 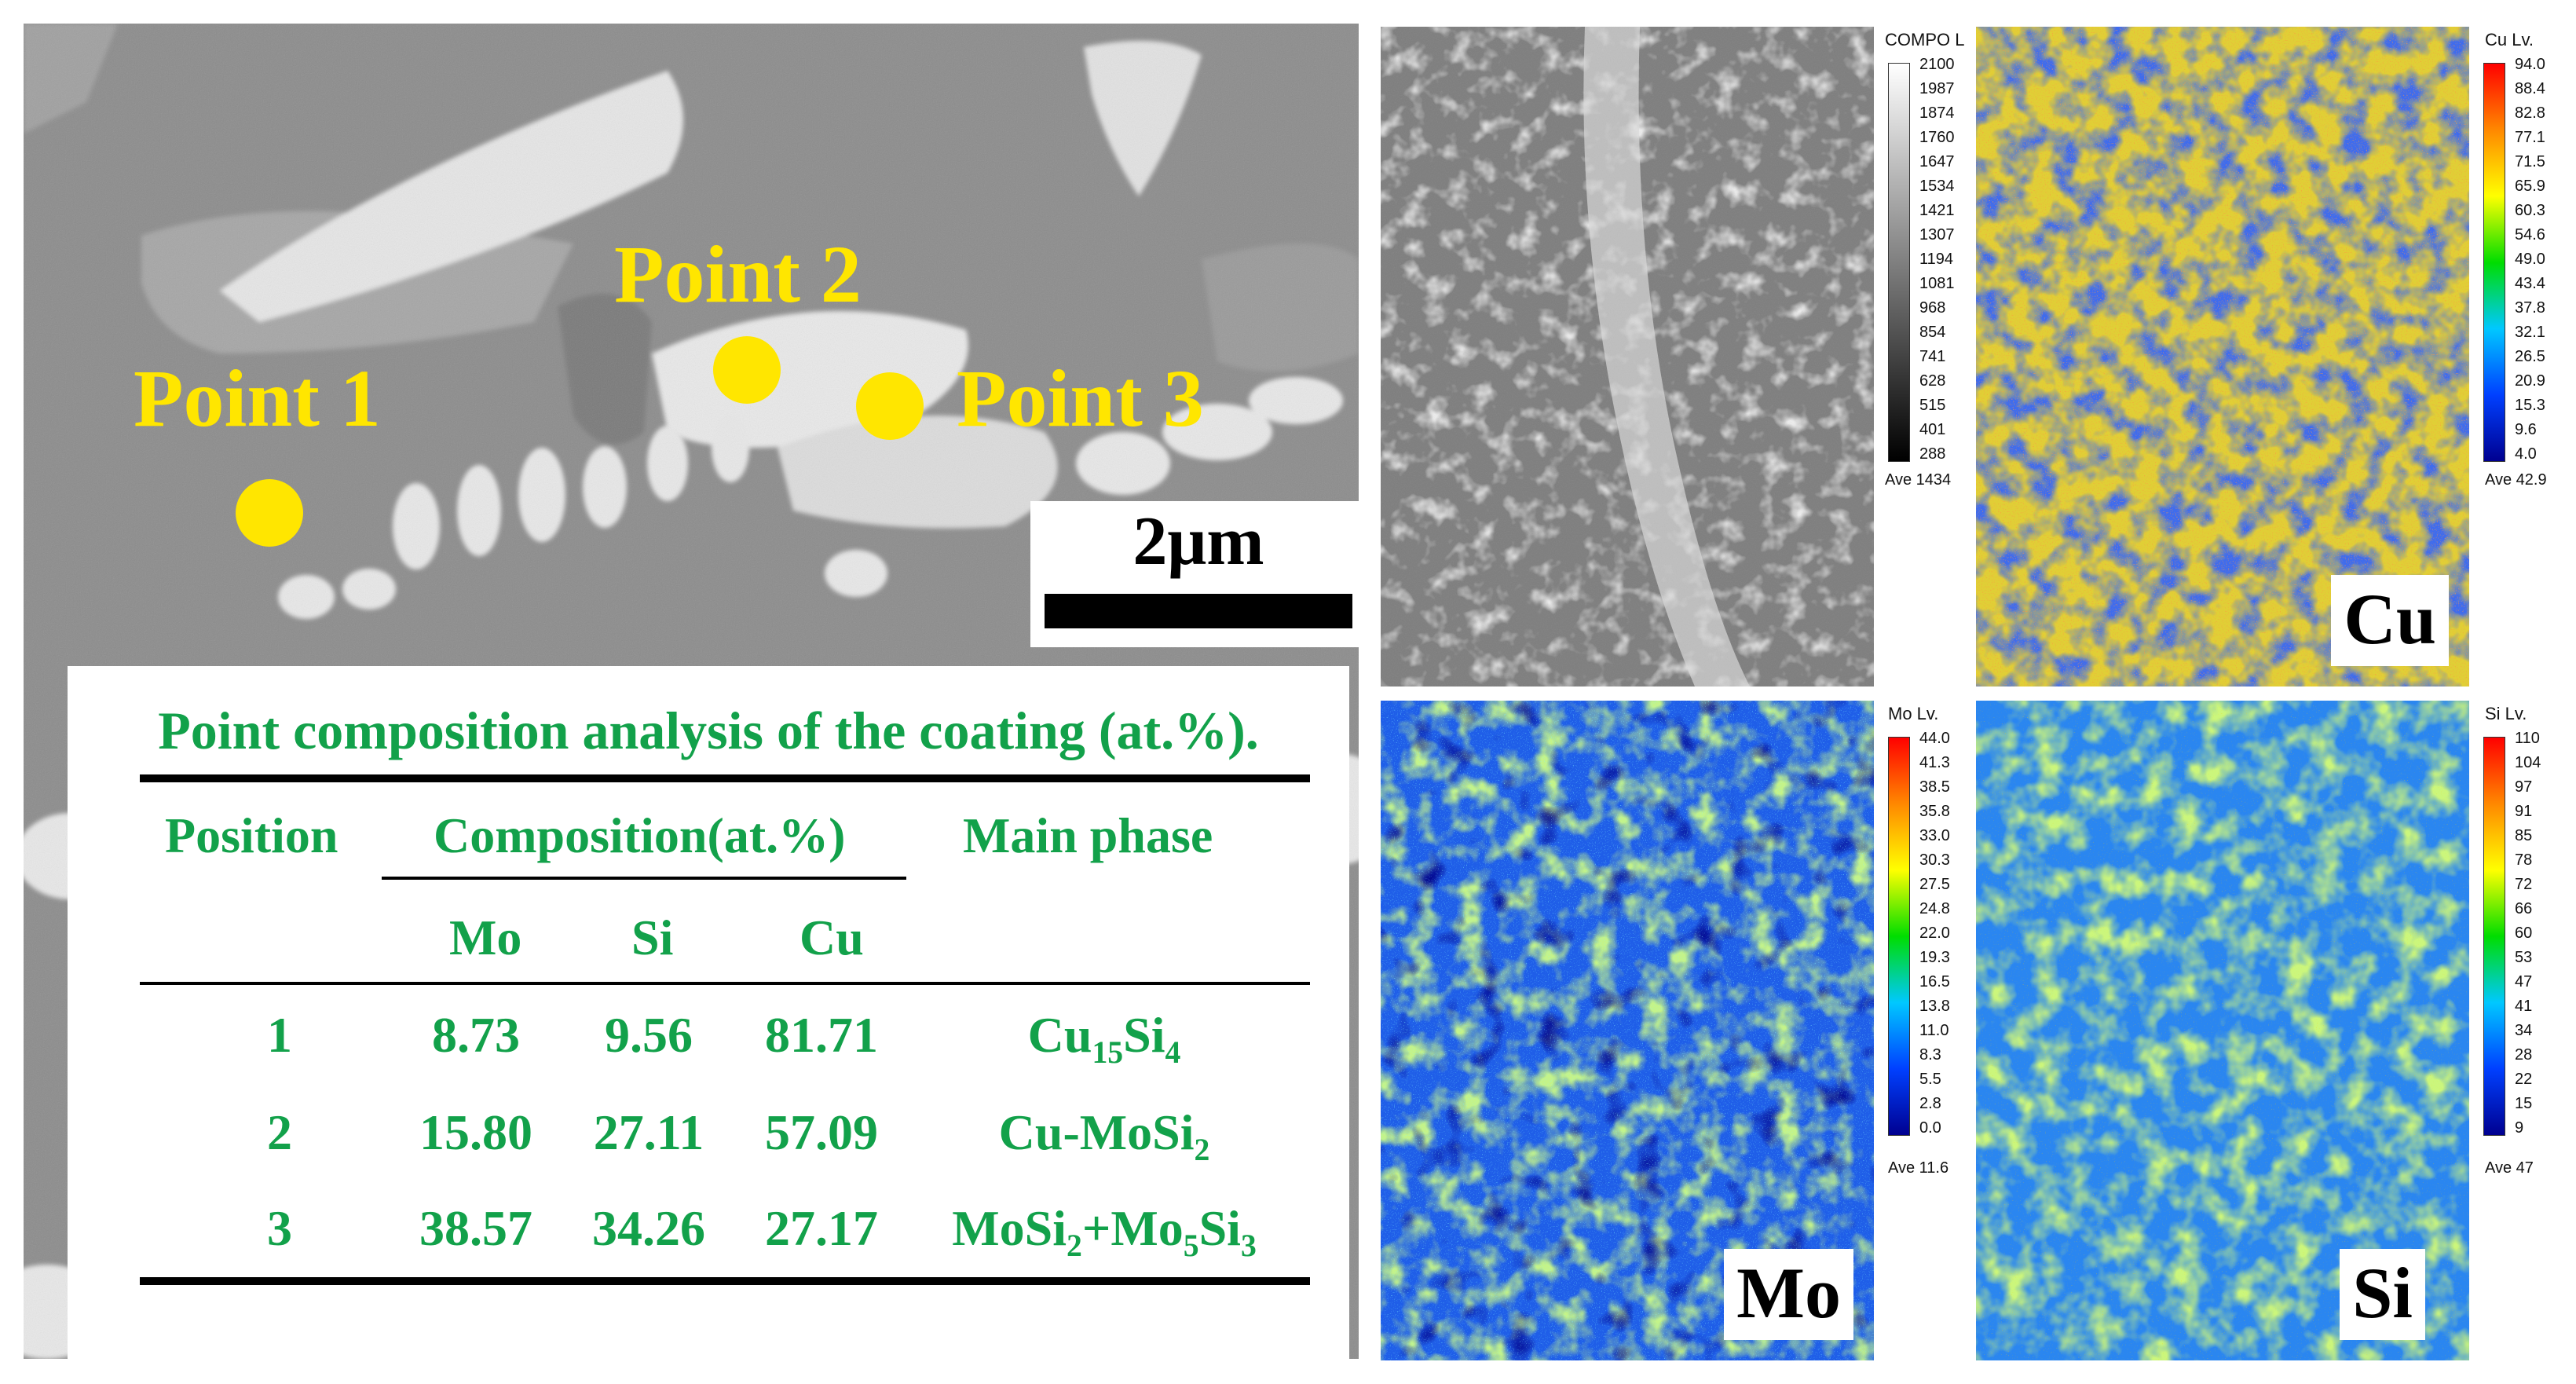 What do you see at coordinates (2524, 860) in the screenshot?
I see `si-tick: 78` at bounding box center [2524, 860].